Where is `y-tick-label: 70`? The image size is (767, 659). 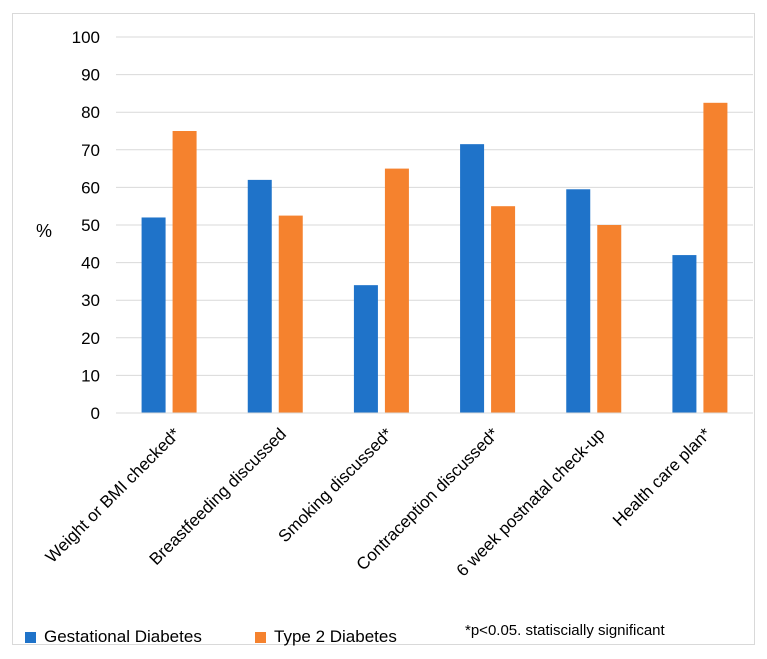 y-tick-label: 70 is located at coordinates (90, 150).